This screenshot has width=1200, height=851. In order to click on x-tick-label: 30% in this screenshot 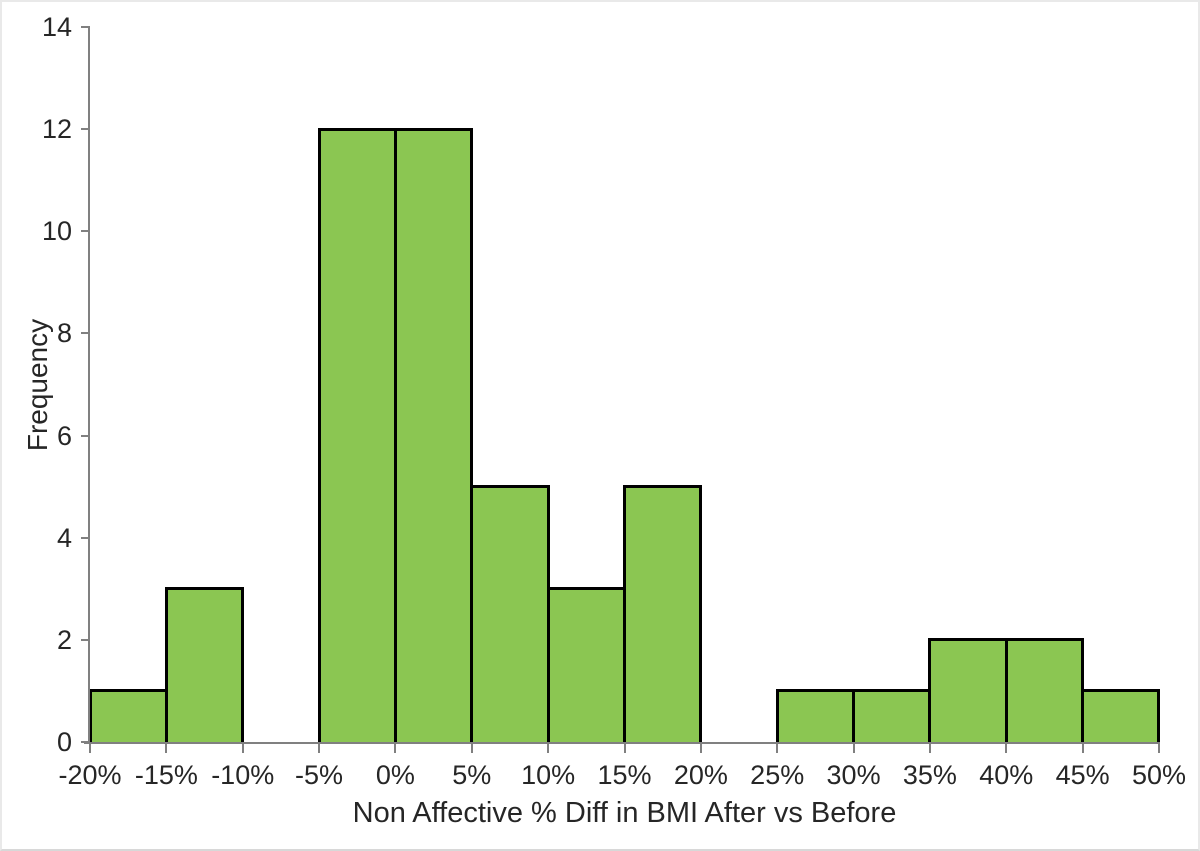, I will do `click(853, 775)`.